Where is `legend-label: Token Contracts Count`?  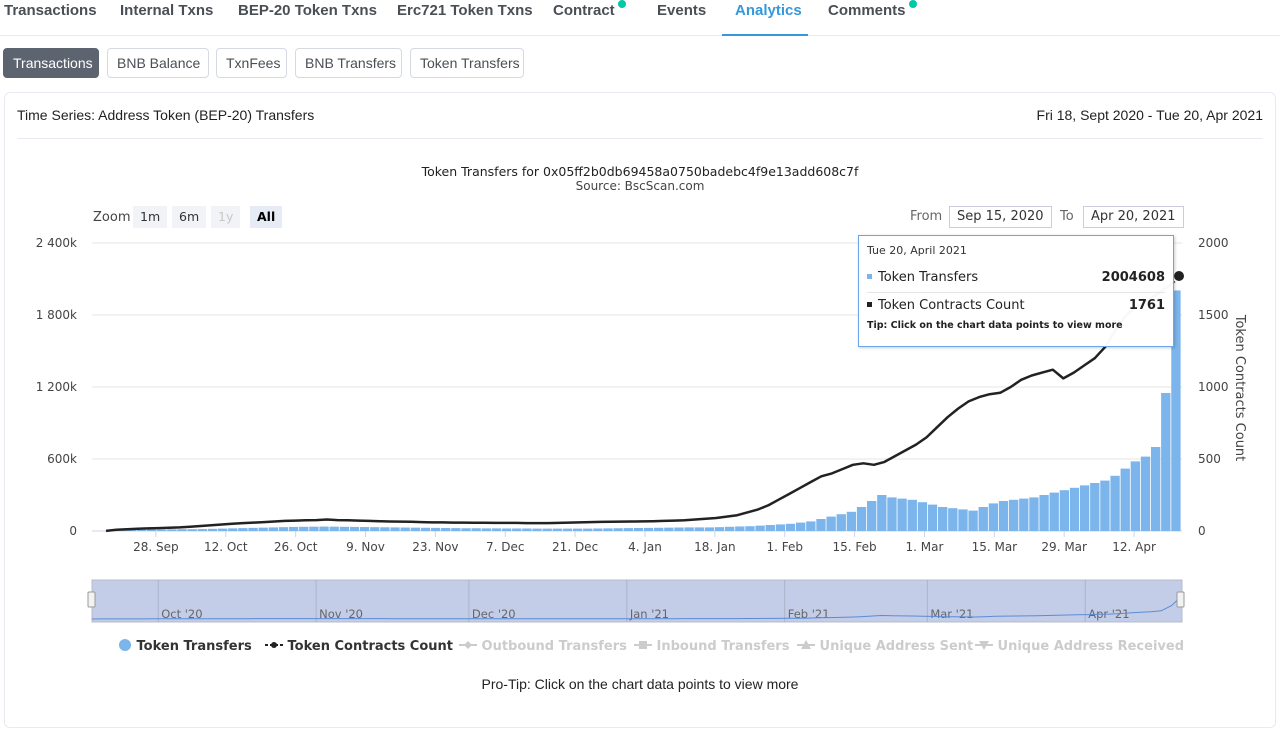
legend-label: Token Contracts Count is located at coordinates (370, 646).